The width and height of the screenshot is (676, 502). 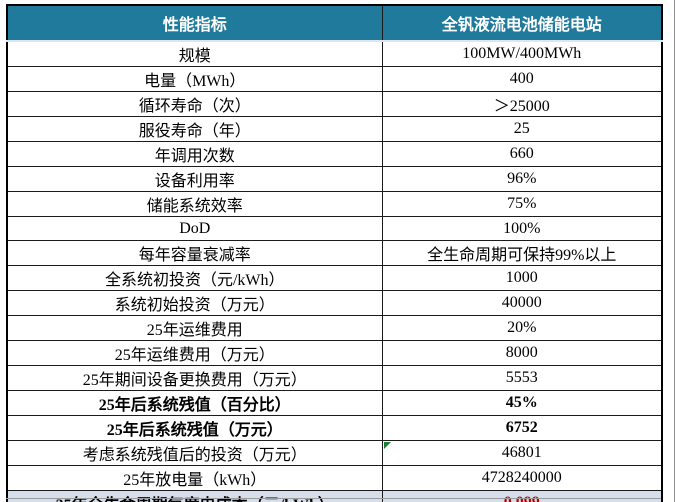 I want to click on row-equipment-utilization: 设备利用率 96%, so click(x=334, y=179).